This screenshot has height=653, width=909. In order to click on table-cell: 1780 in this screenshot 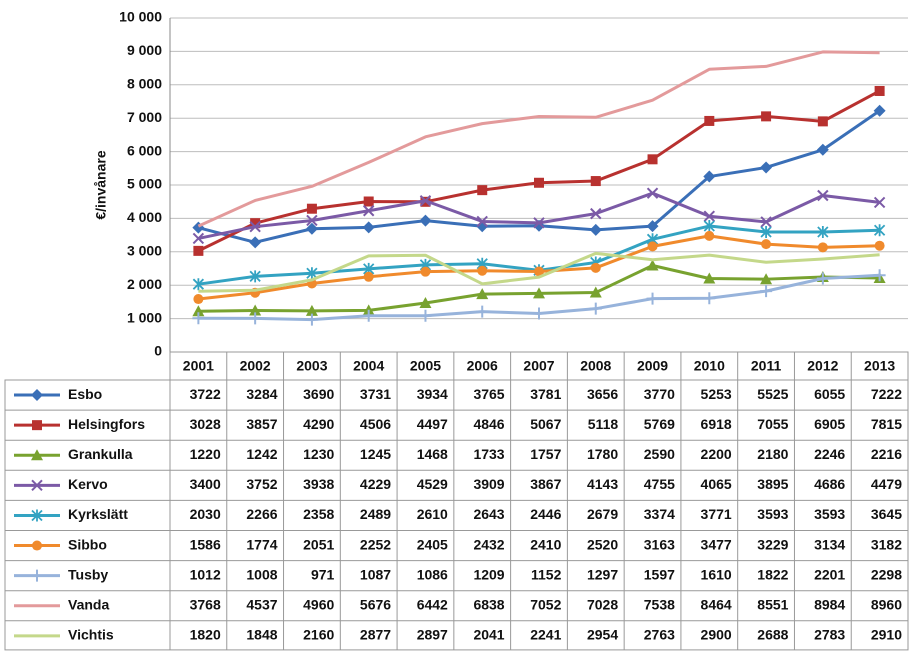, I will do `click(602, 454)`.